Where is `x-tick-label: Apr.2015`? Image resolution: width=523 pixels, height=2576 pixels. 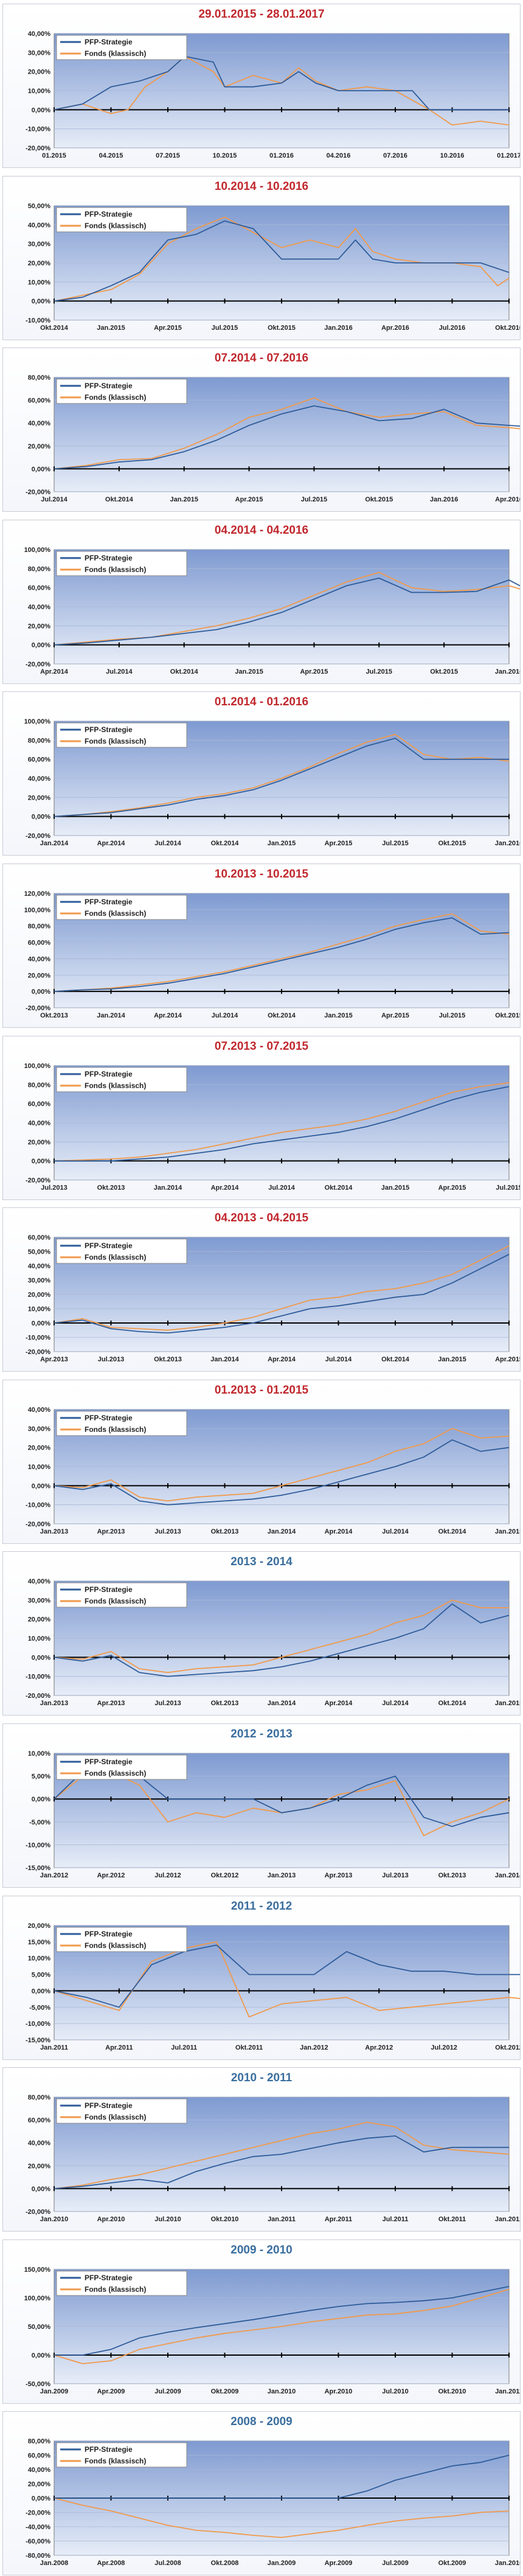 x-tick-label: Apr.2015 is located at coordinates (395, 1015).